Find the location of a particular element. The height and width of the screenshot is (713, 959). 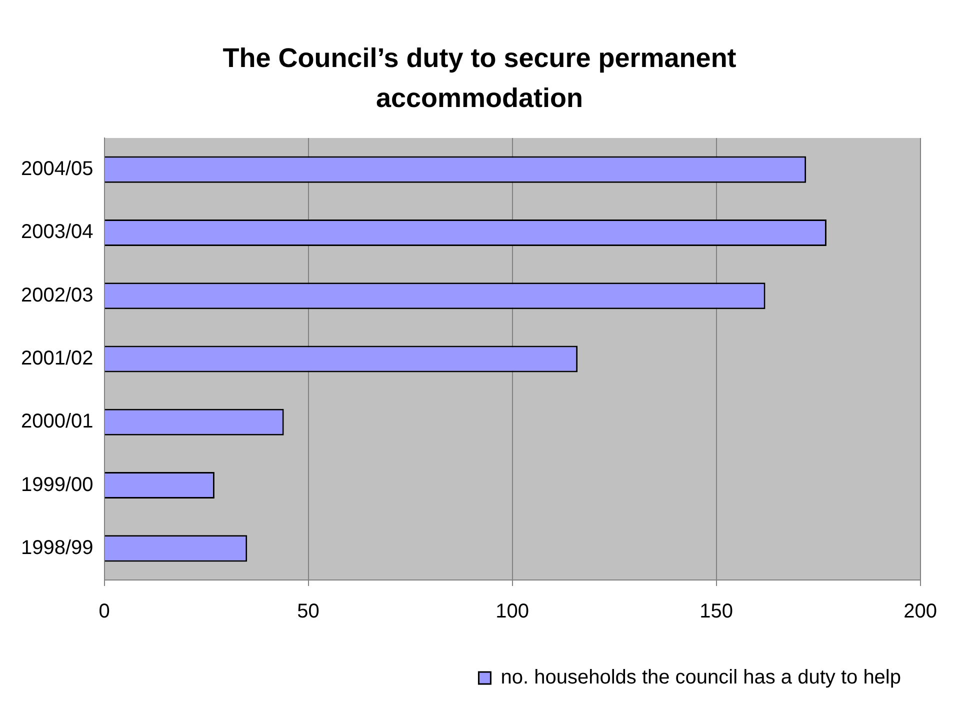

y-tick-label: 2000/01 is located at coordinates (57, 421).